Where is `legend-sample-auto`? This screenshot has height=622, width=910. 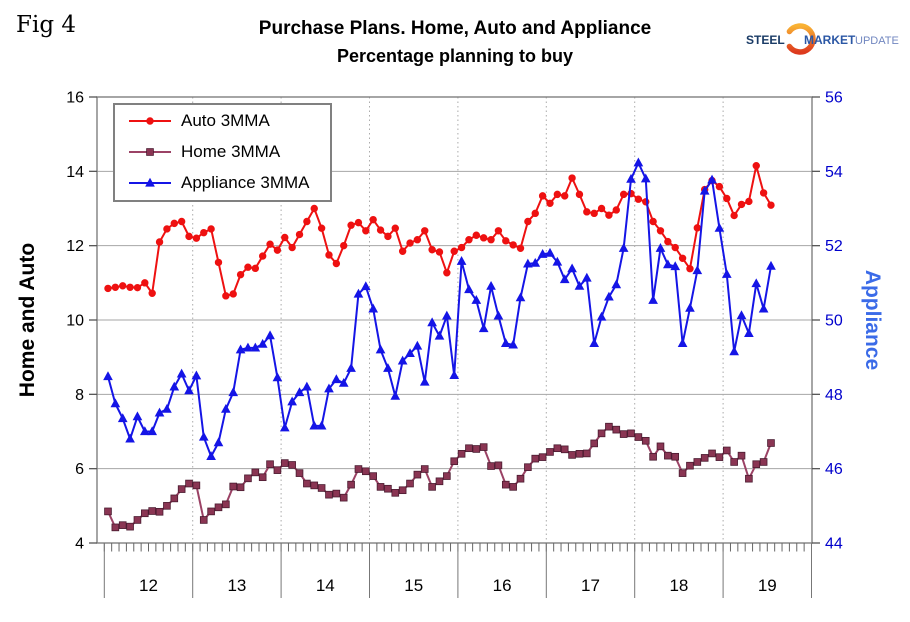
legend-sample-auto is located at coordinates (150, 120).